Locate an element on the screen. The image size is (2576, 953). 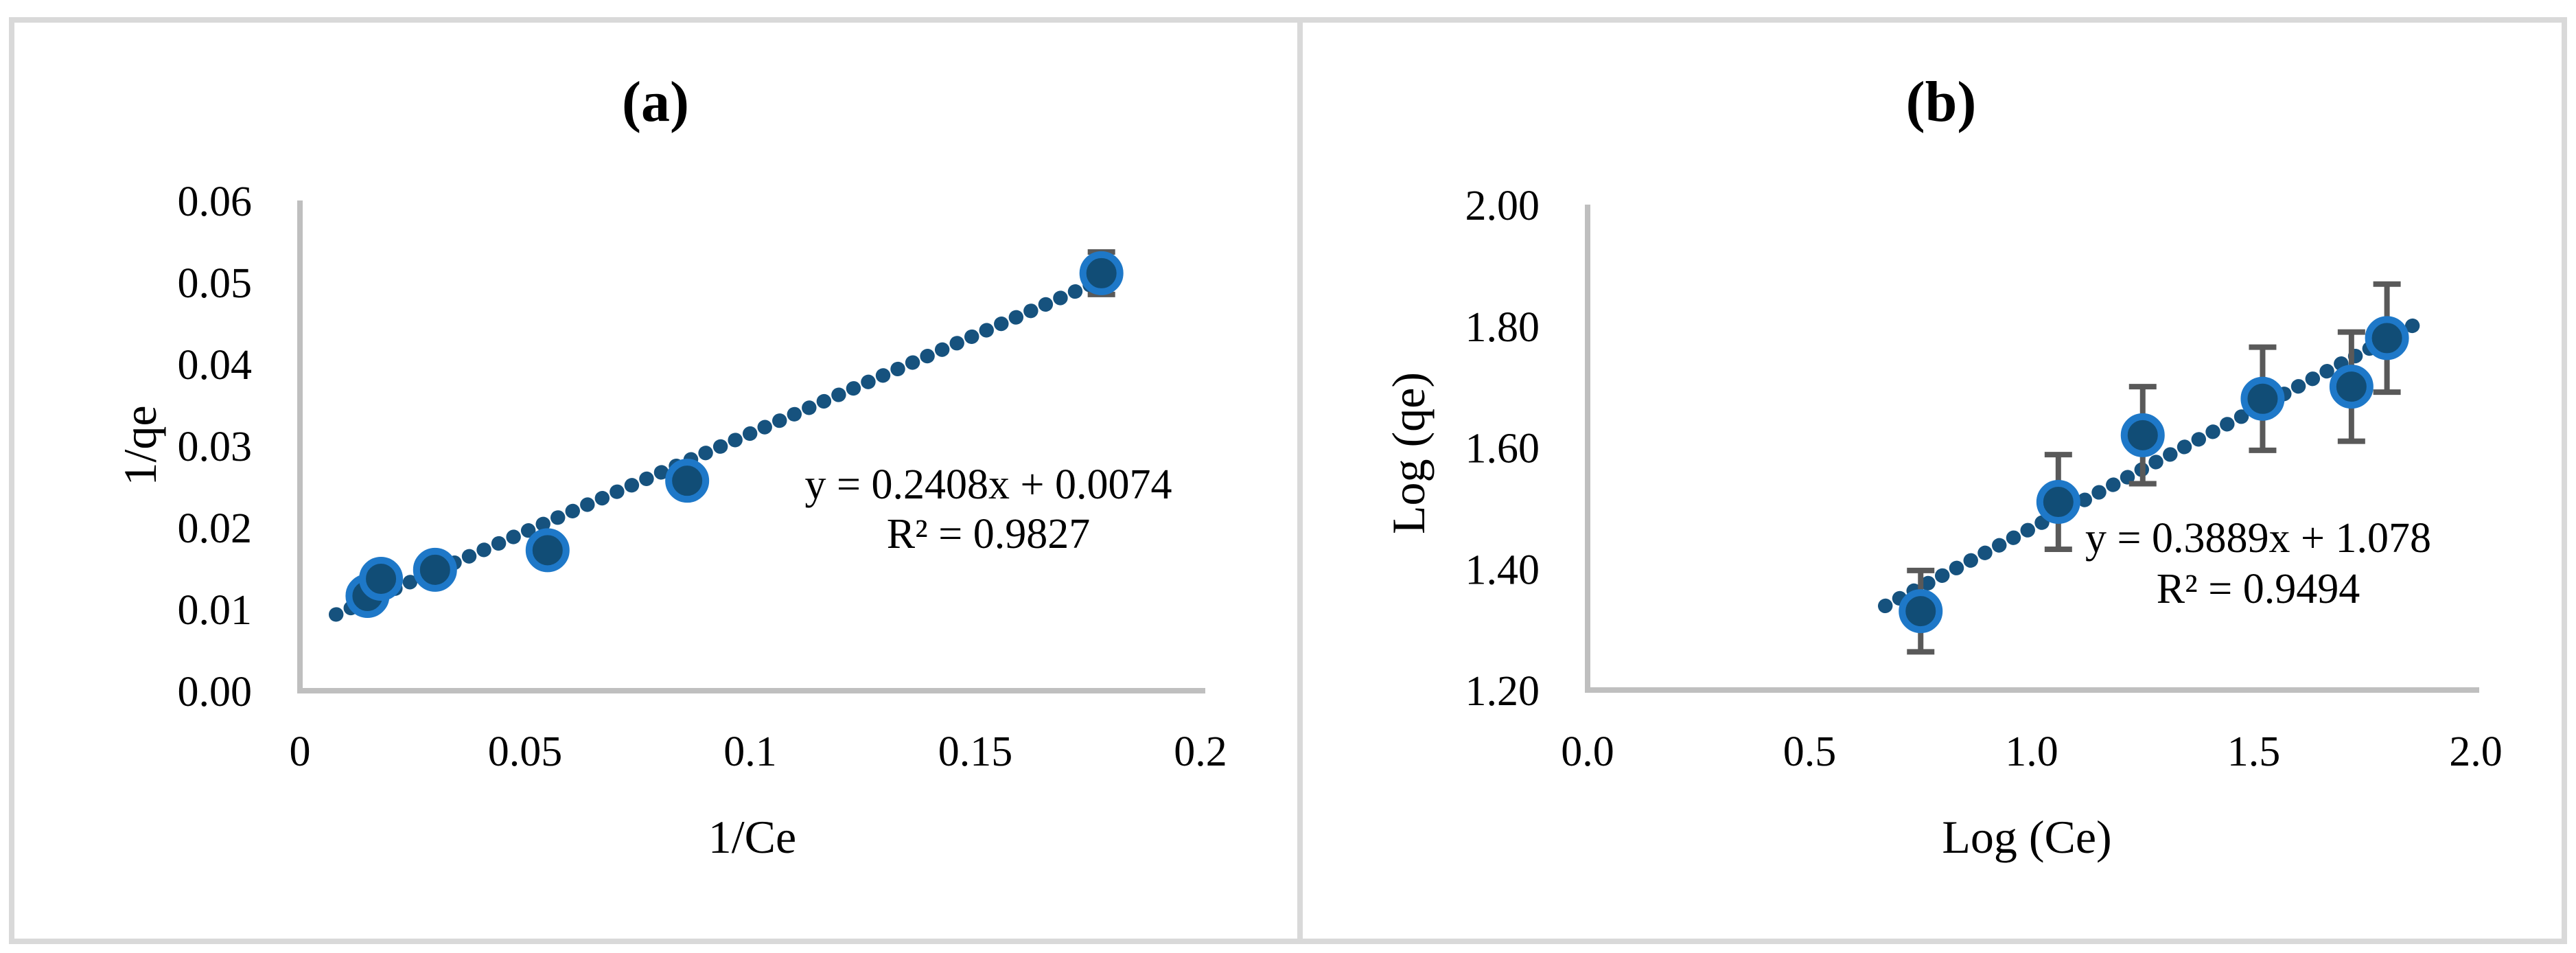
y-tick-label: 0.03 is located at coordinates (215, 447).